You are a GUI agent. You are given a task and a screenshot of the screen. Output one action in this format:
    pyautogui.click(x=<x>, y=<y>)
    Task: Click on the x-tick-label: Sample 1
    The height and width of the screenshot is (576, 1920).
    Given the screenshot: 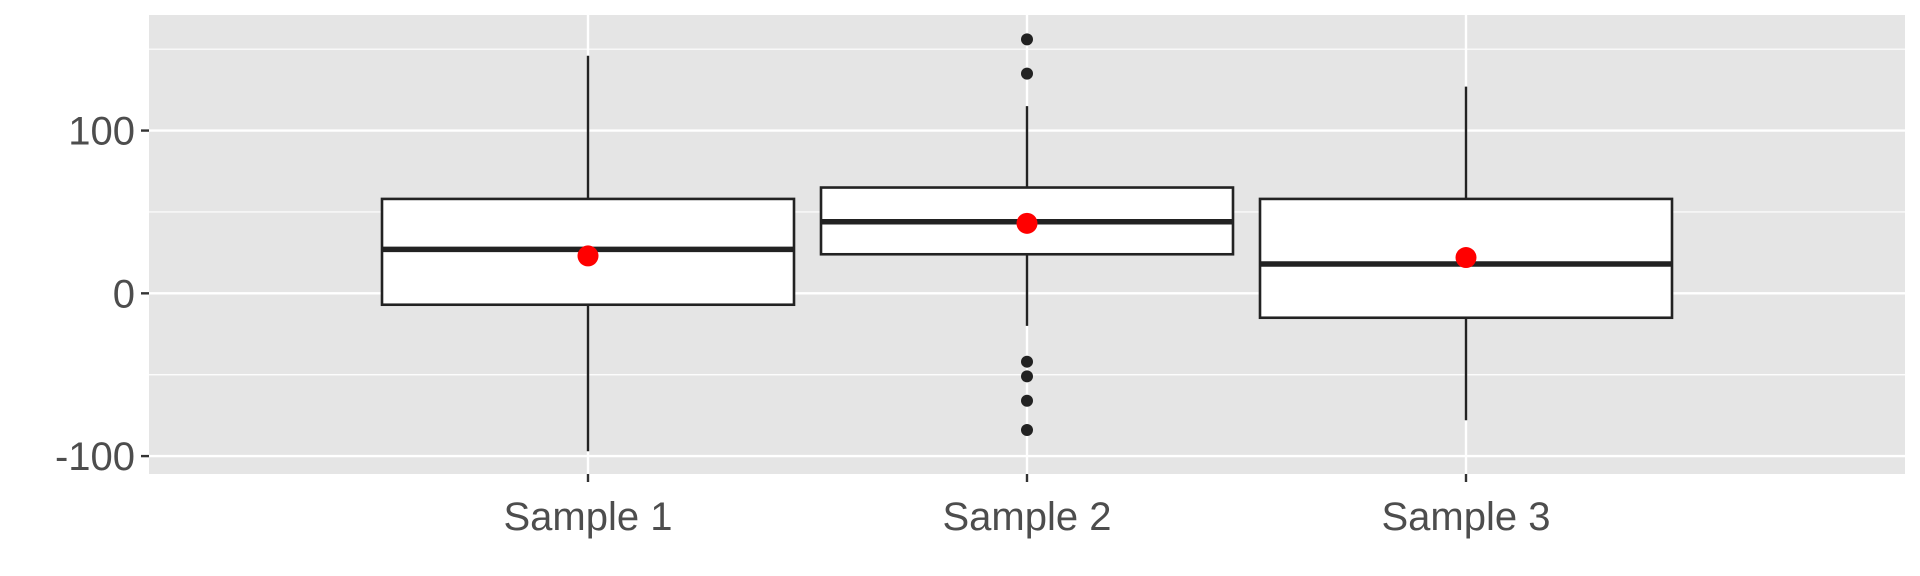 What is the action you would take?
    pyautogui.click(x=588, y=517)
    